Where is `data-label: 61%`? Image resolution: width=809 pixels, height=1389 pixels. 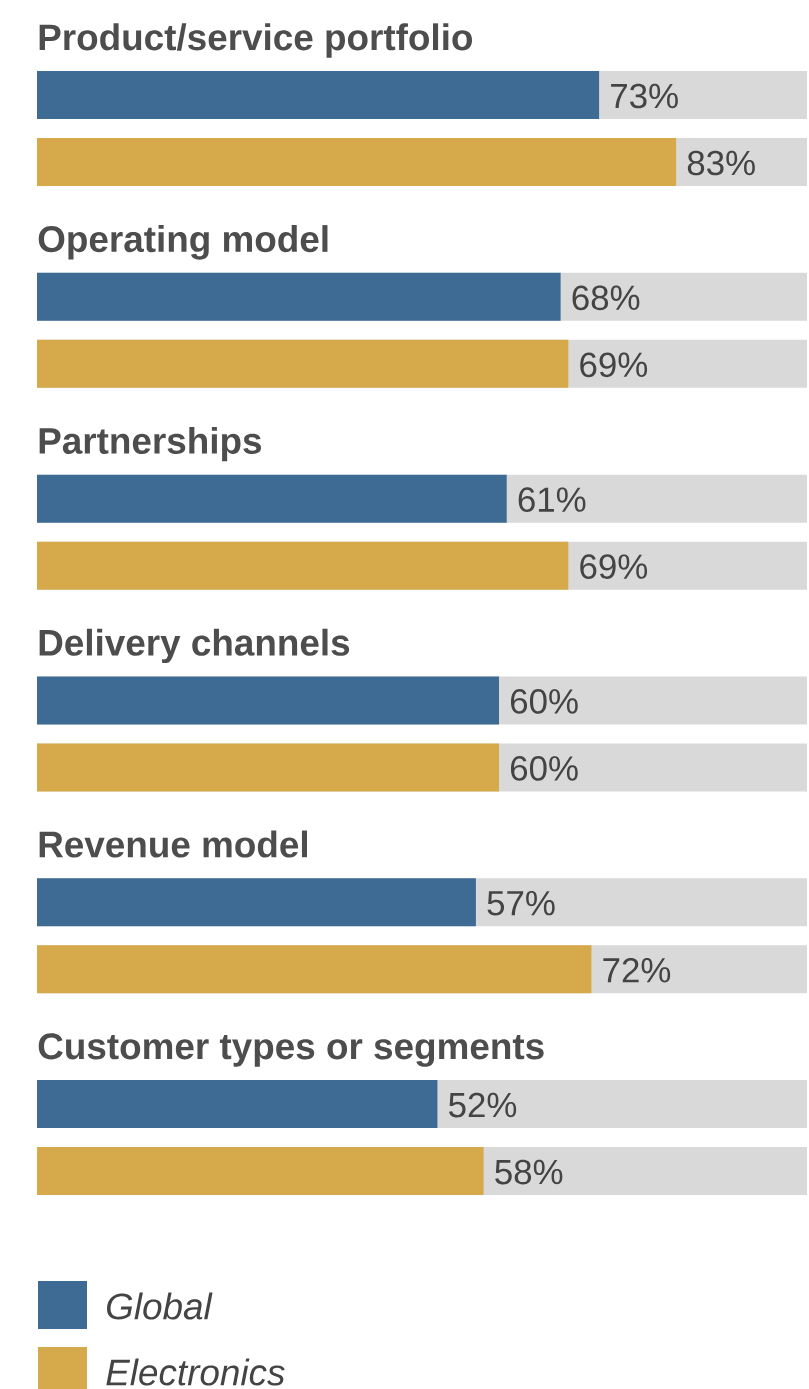
data-label: 61% is located at coordinates (552, 499).